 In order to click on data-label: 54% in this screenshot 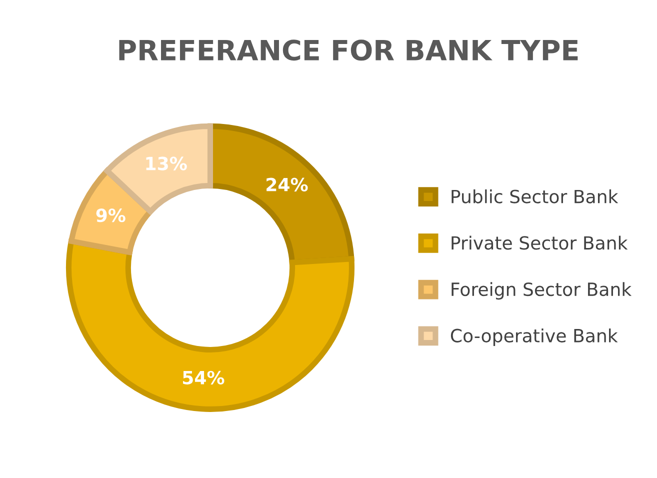, I will do `click(203, 377)`.